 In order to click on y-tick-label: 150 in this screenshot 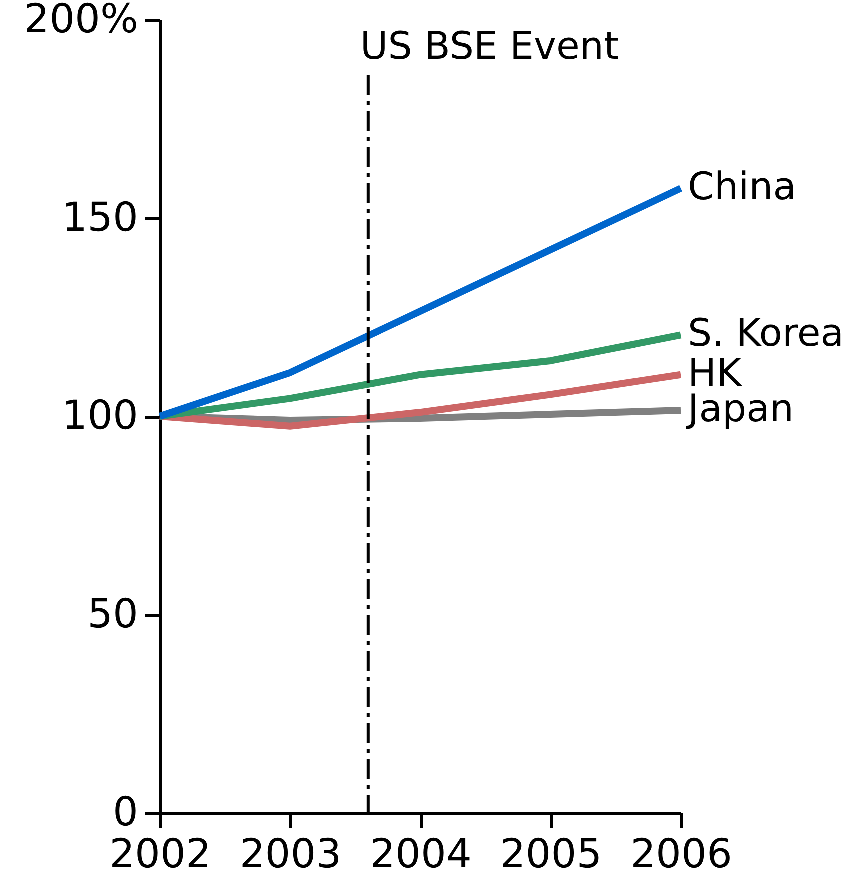, I will do `click(100, 217)`.